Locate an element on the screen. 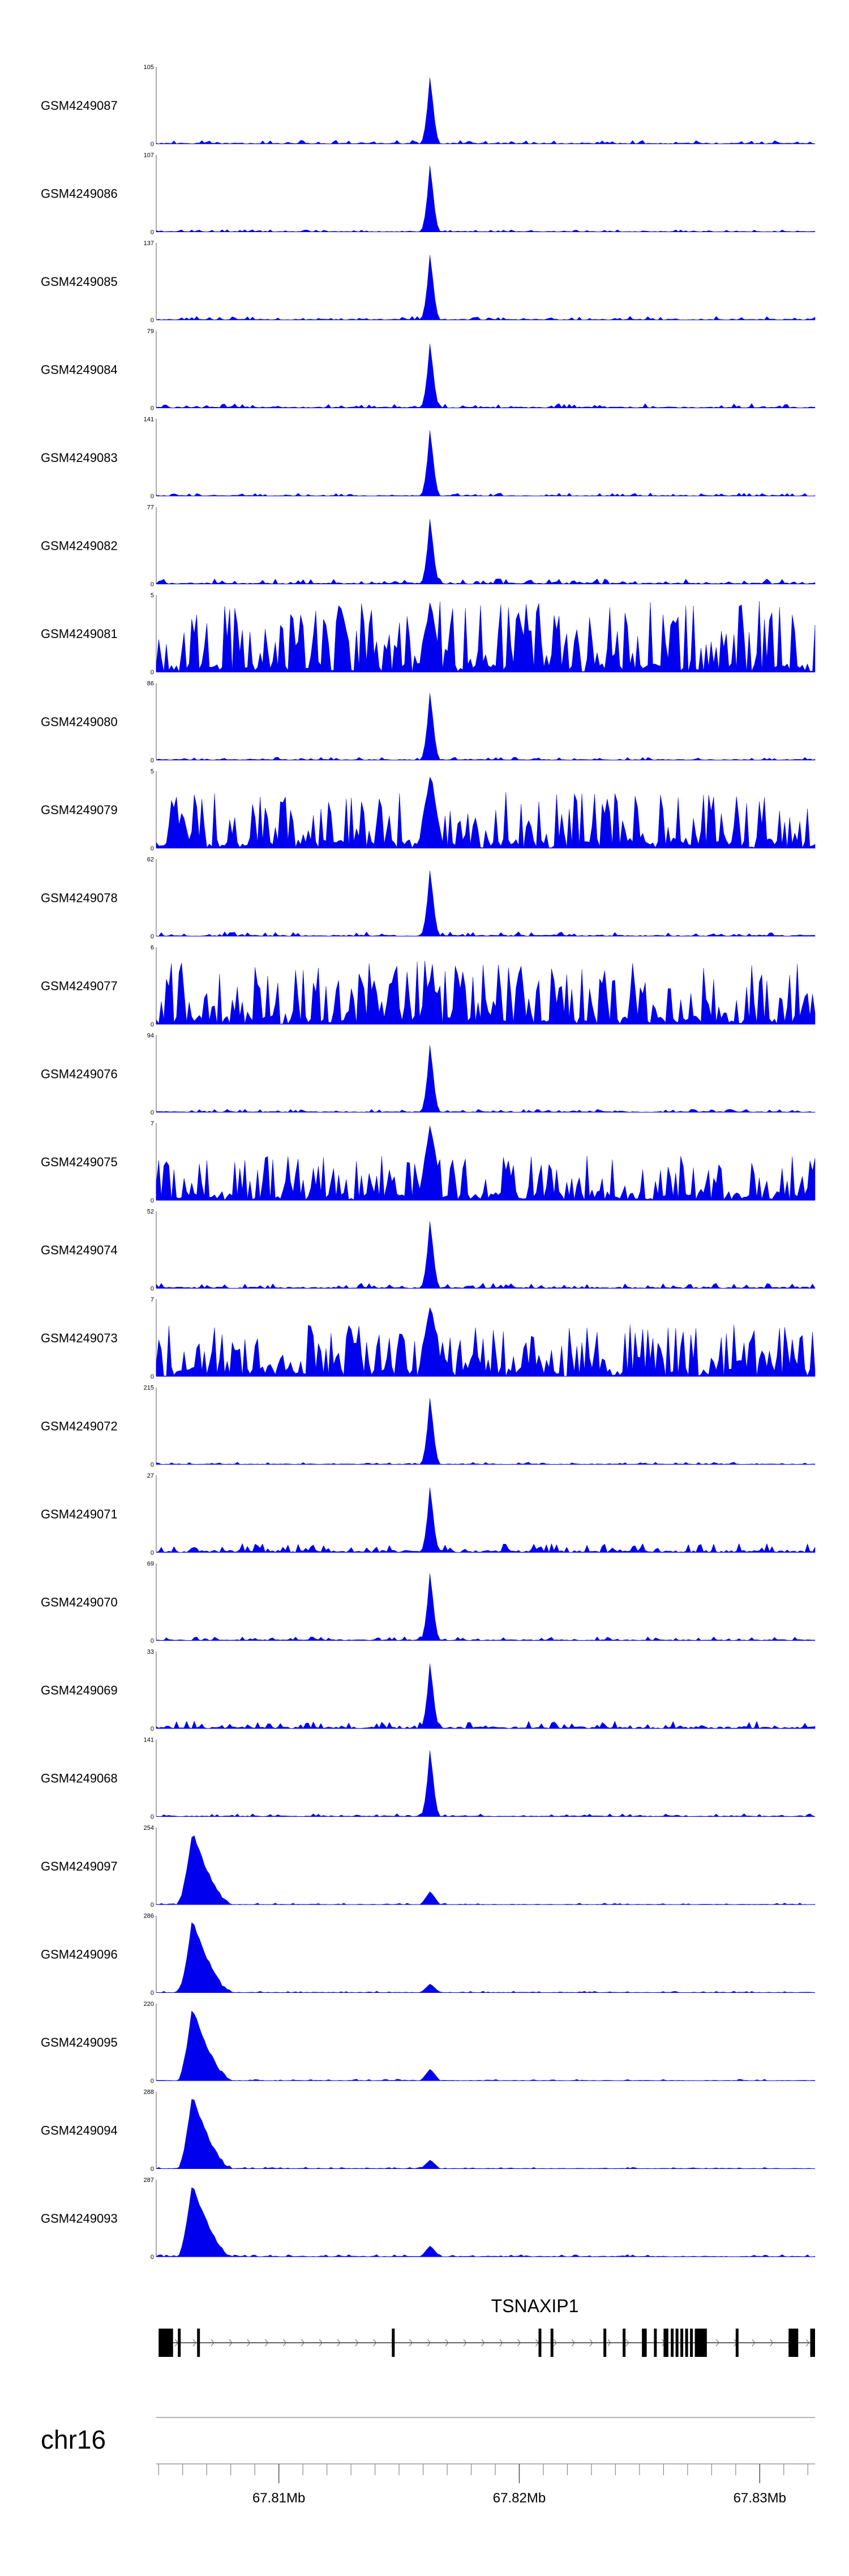 The image size is (849, 2576). track-GSM4249076: GSM4249076 94 0 is located at coordinates (428, 1074).